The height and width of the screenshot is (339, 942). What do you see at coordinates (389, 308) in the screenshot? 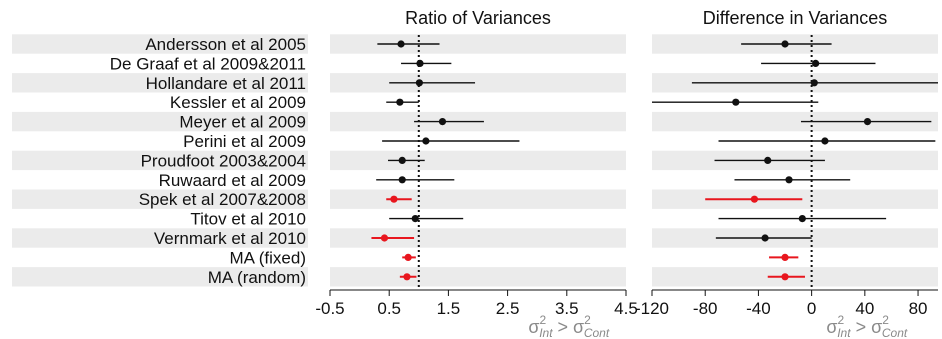
I see `x-tick-label: 0.5` at bounding box center [389, 308].